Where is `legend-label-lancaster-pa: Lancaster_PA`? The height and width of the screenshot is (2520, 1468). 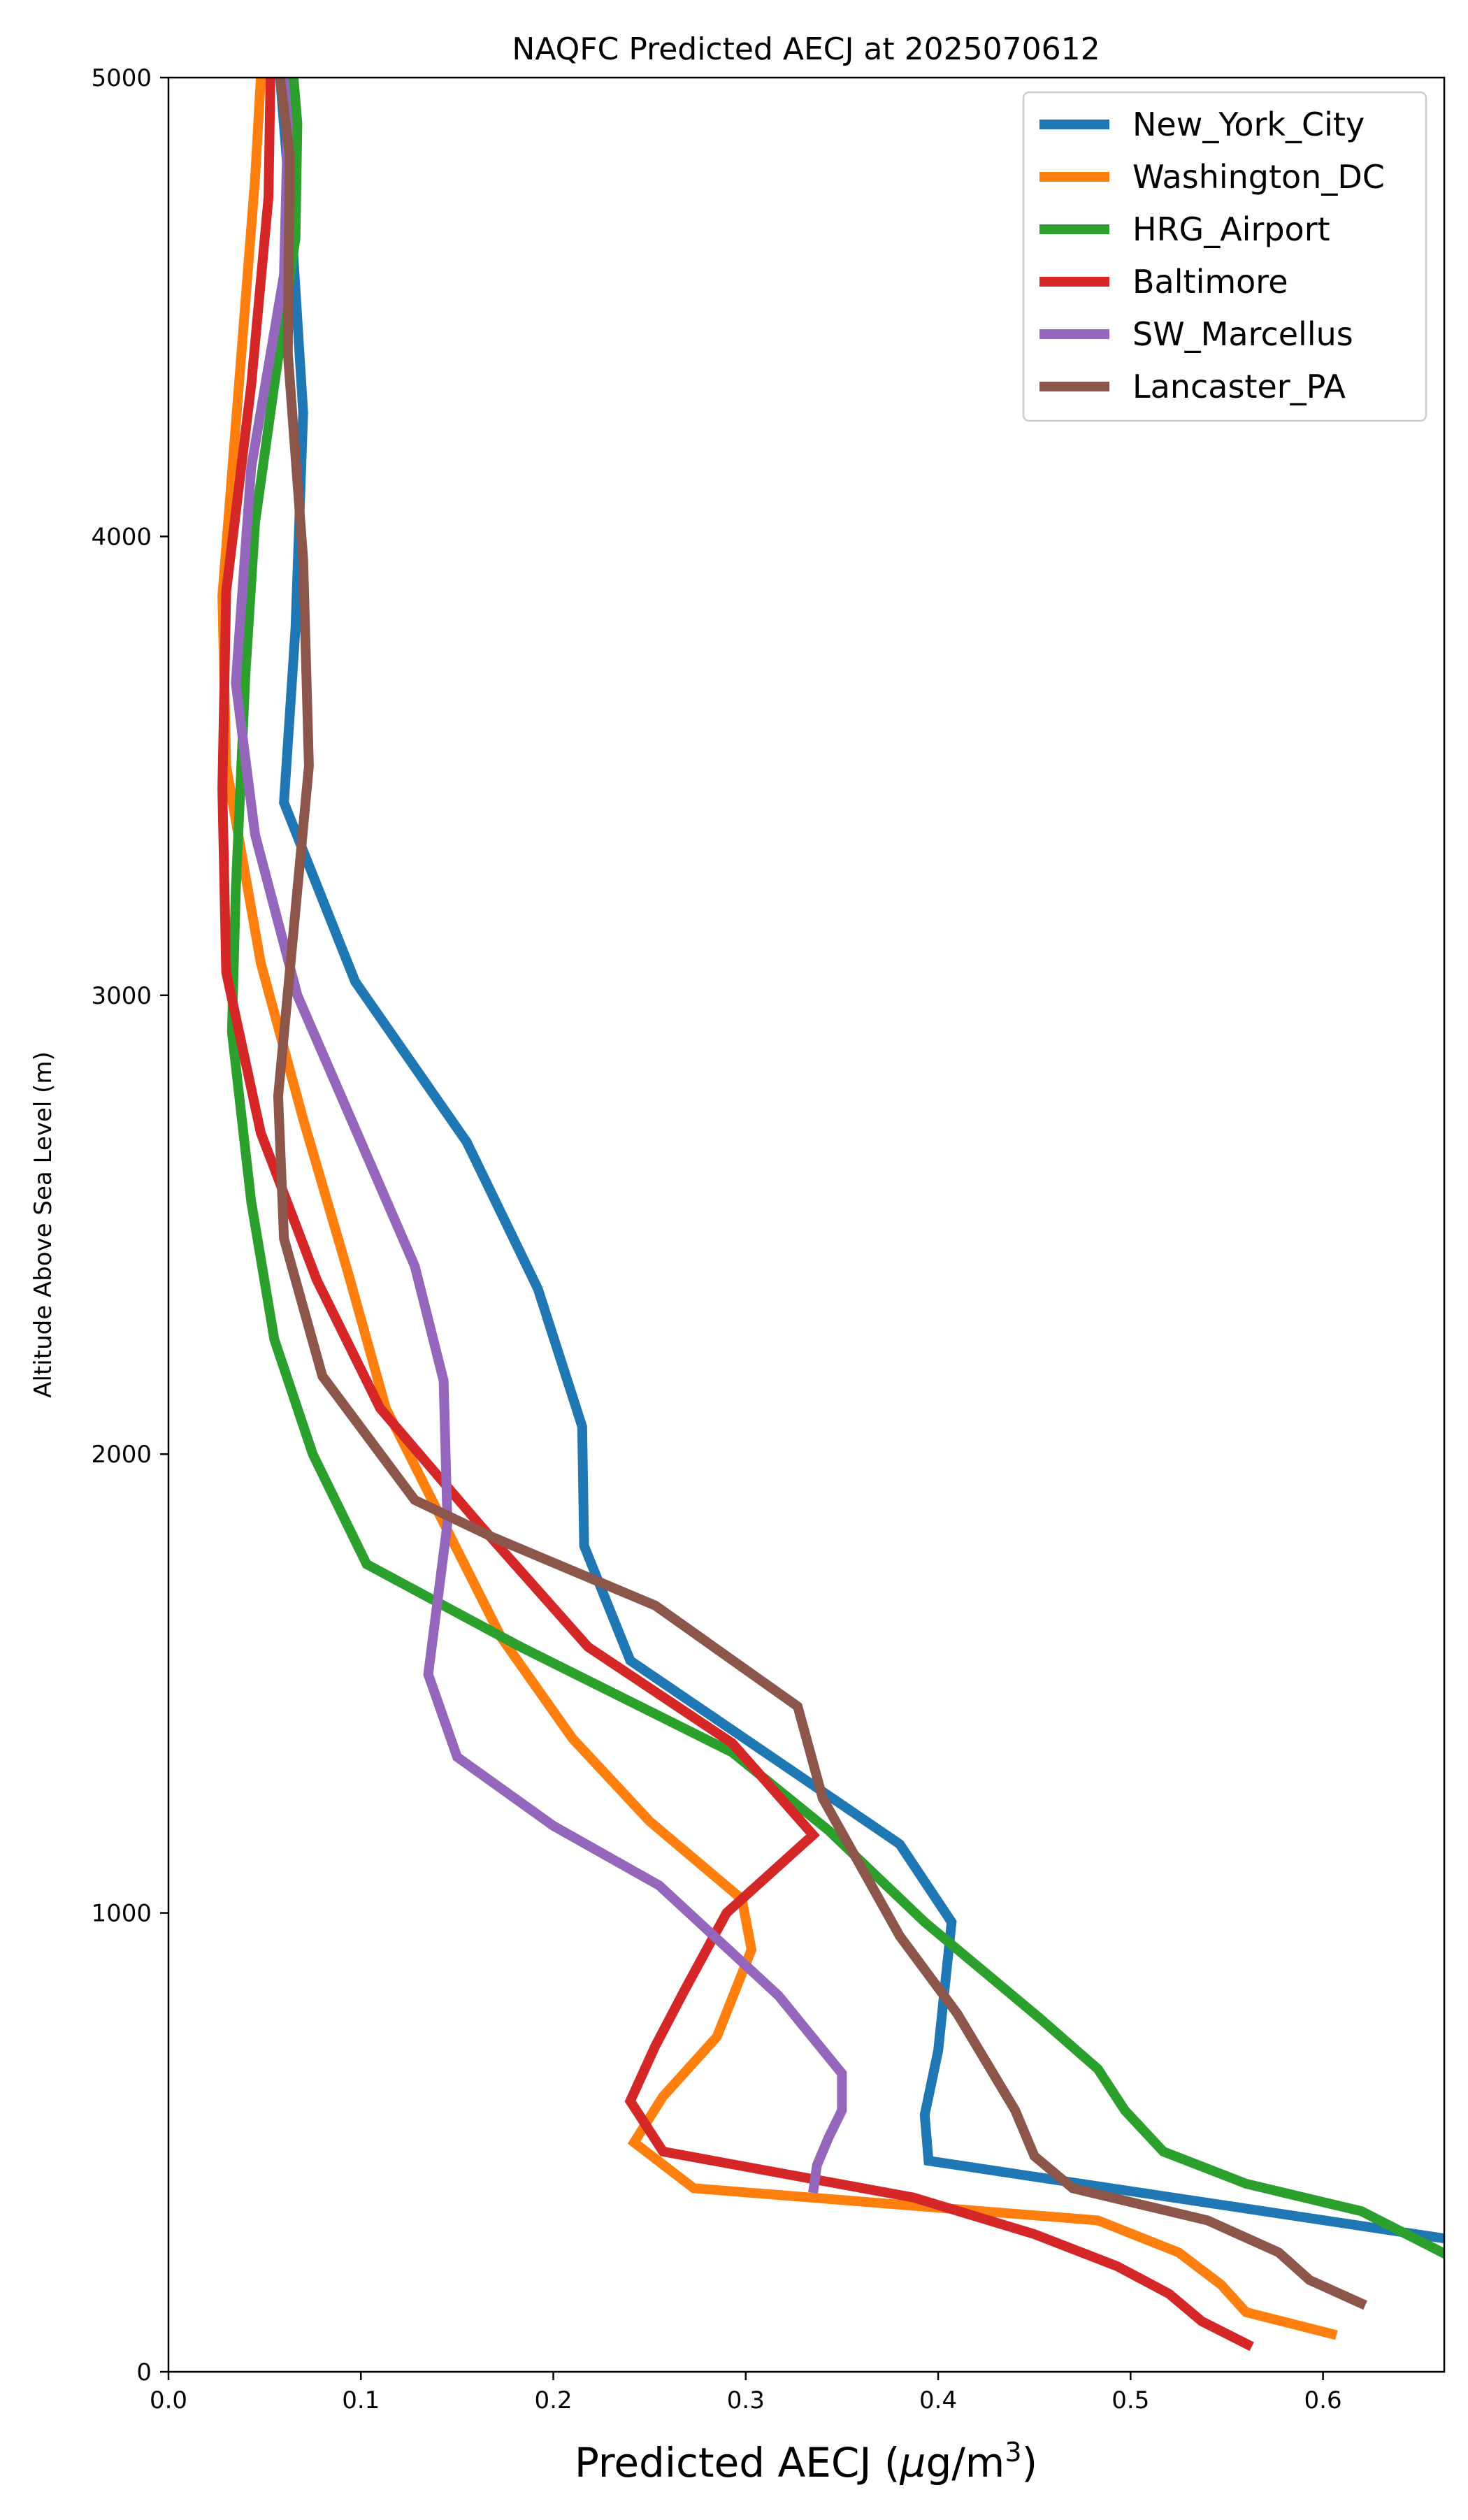 legend-label-lancaster-pa: Lancaster_PA is located at coordinates (1239, 387).